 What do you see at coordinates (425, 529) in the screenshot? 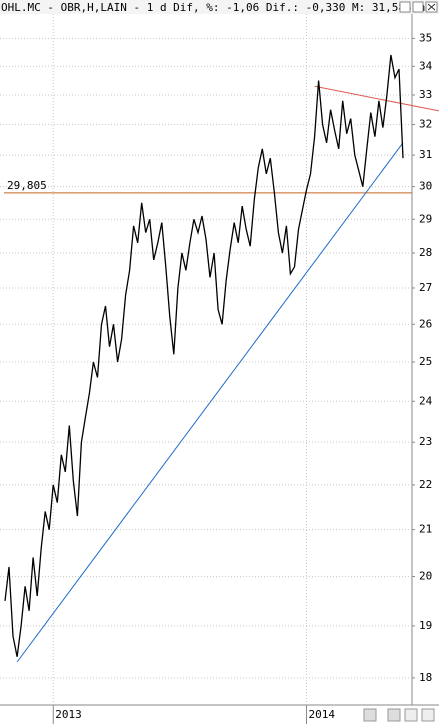
I see `y-tick-label: 21` at bounding box center [425, 529].